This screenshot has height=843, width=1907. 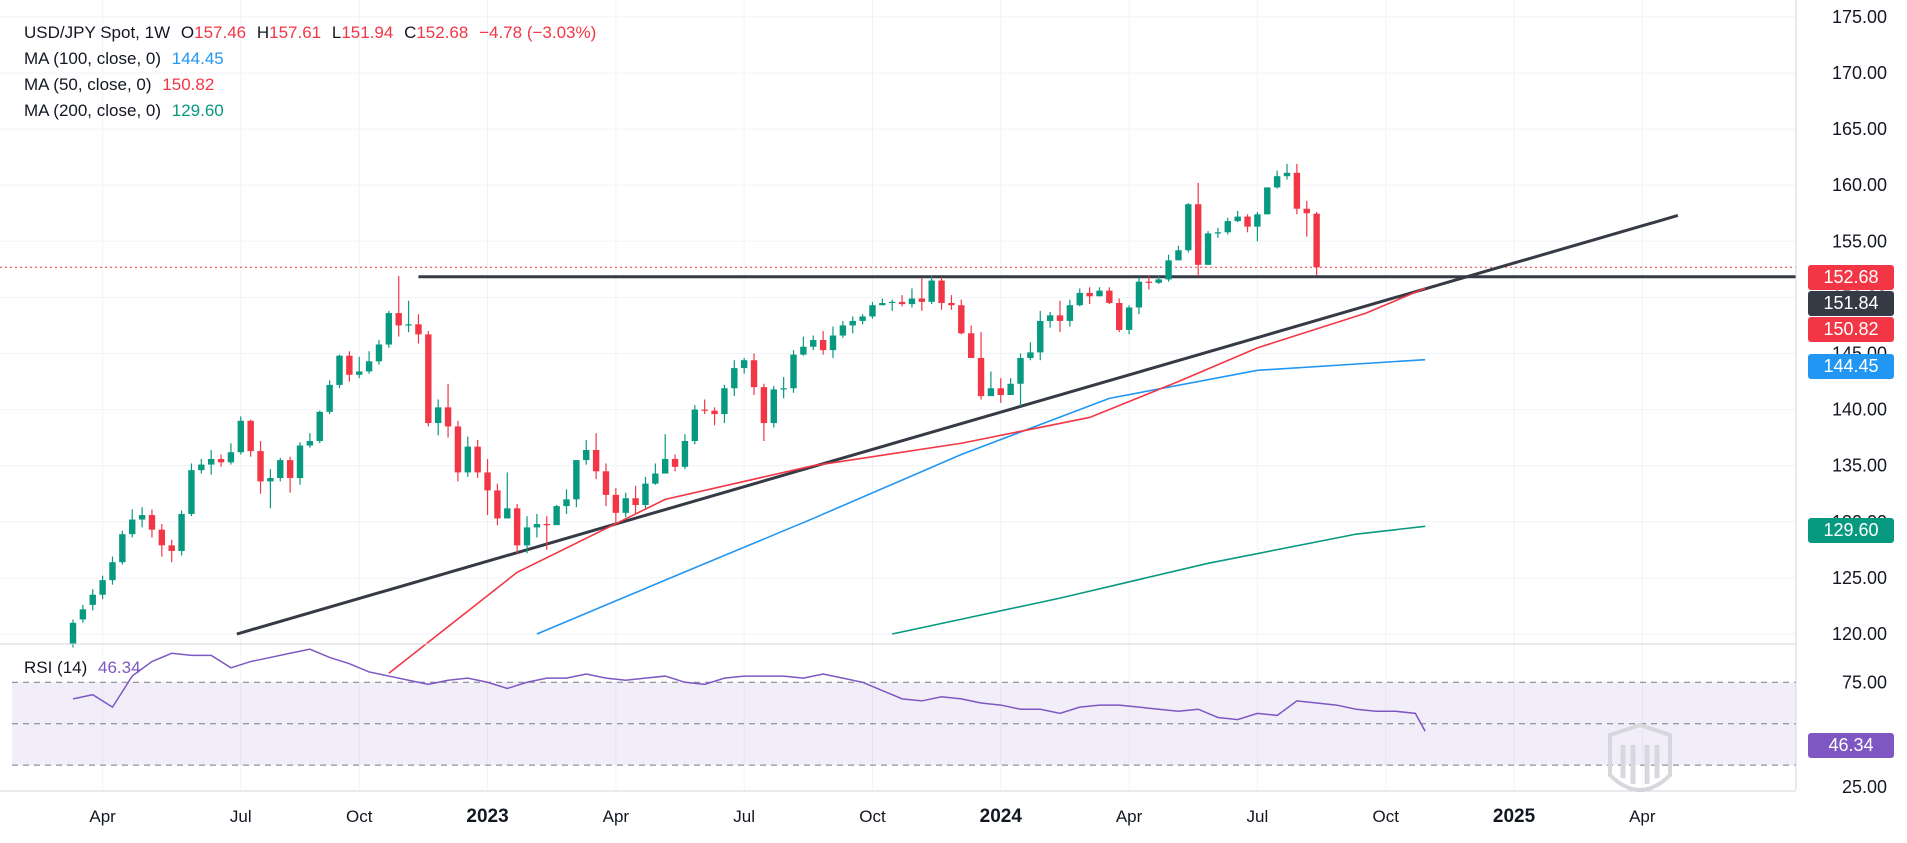 What do you see at coordinates (310, 111) in the screenshot?
I see `ma200-legend: MA (200, close, 0) 129.60` at bounding box center [310, 111].